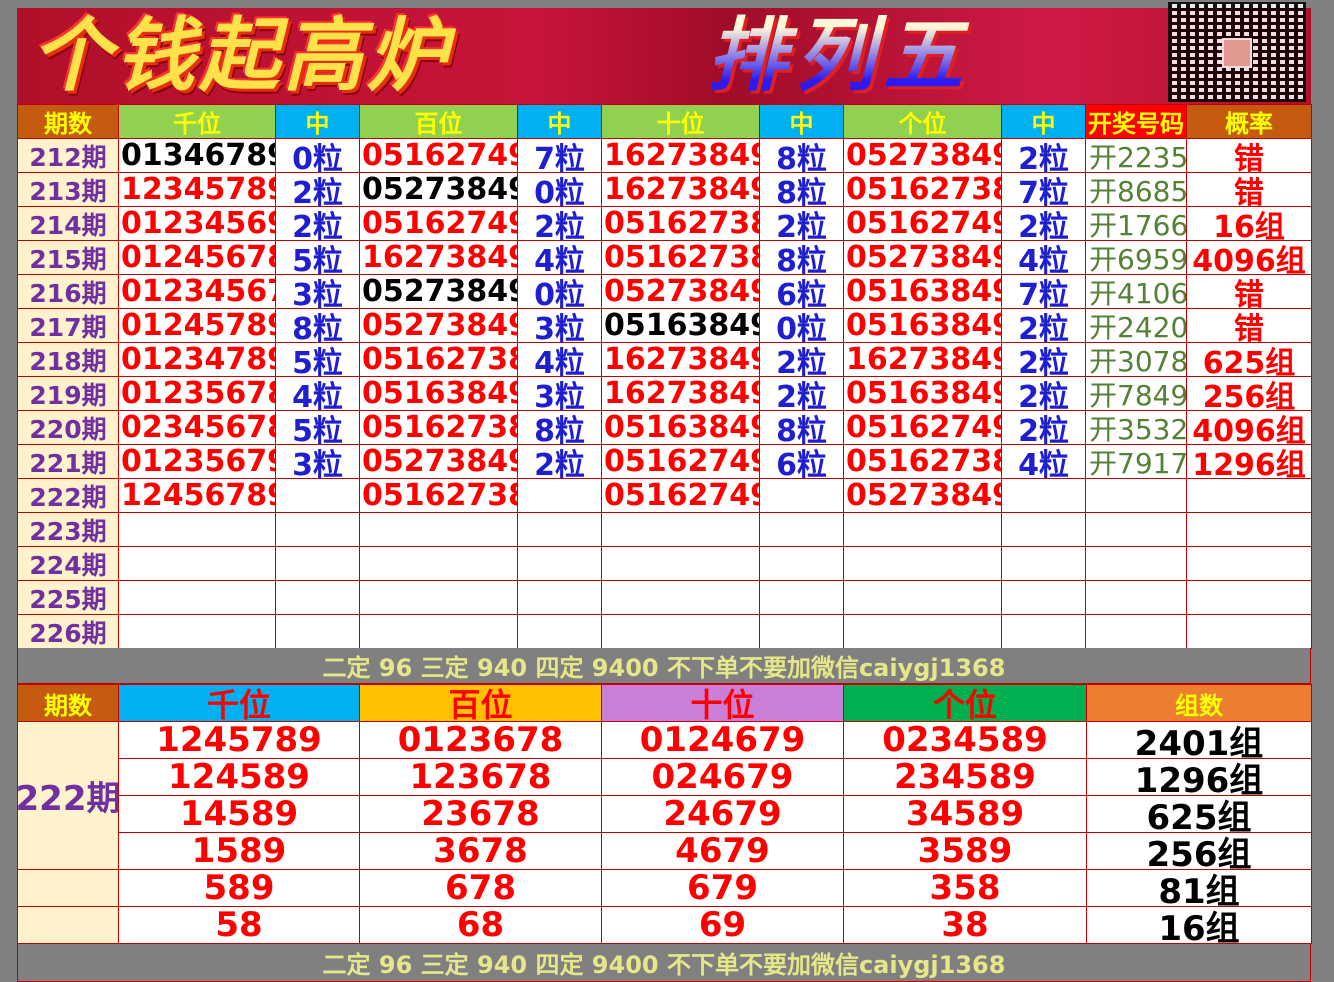 This screenshot has width=1334, height=982. What do you see at coordinates (481, 851) in the screenshot?
I see `cell-hundreds: 3678` at bounding box center [481, 851].